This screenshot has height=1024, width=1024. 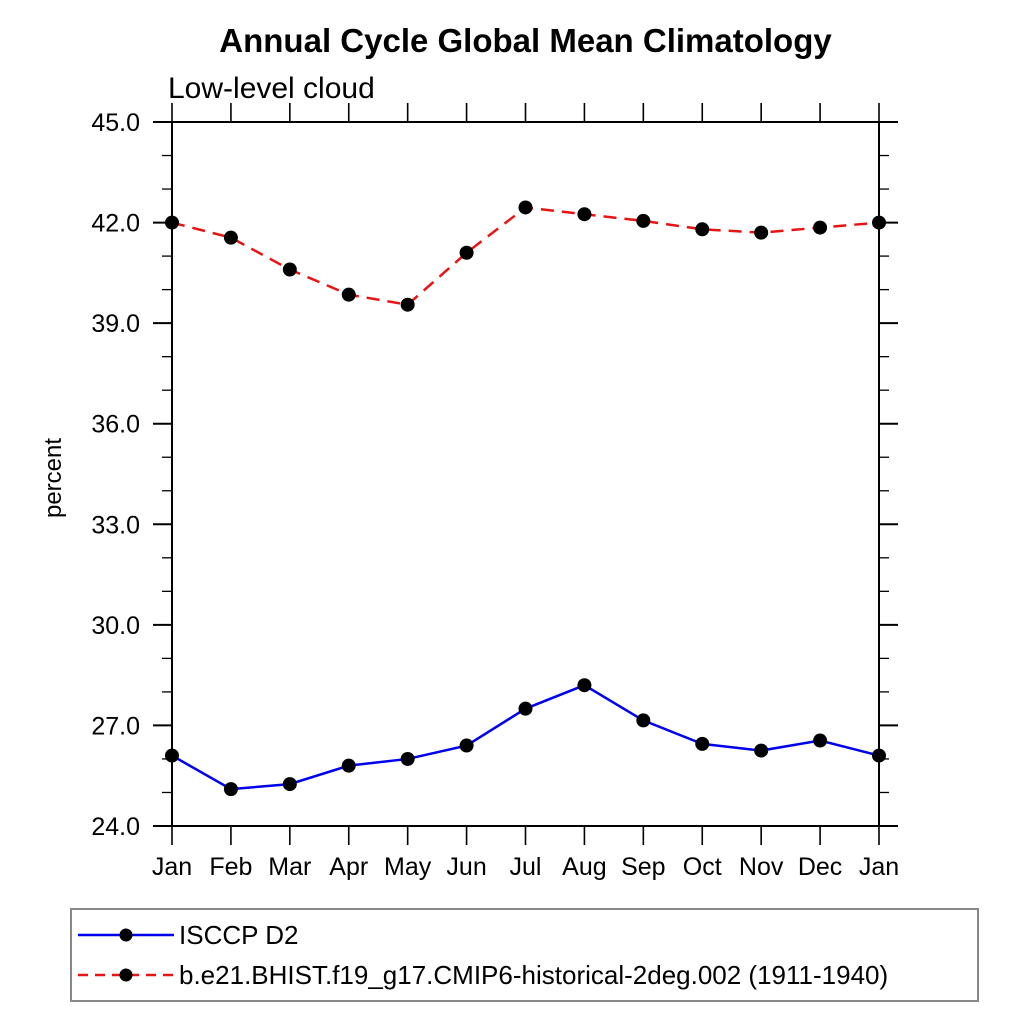 What do you see at coordinates (115, 726) in the screenshot?
I see `svg-text: 27.0` at bounding box center [115, 726].